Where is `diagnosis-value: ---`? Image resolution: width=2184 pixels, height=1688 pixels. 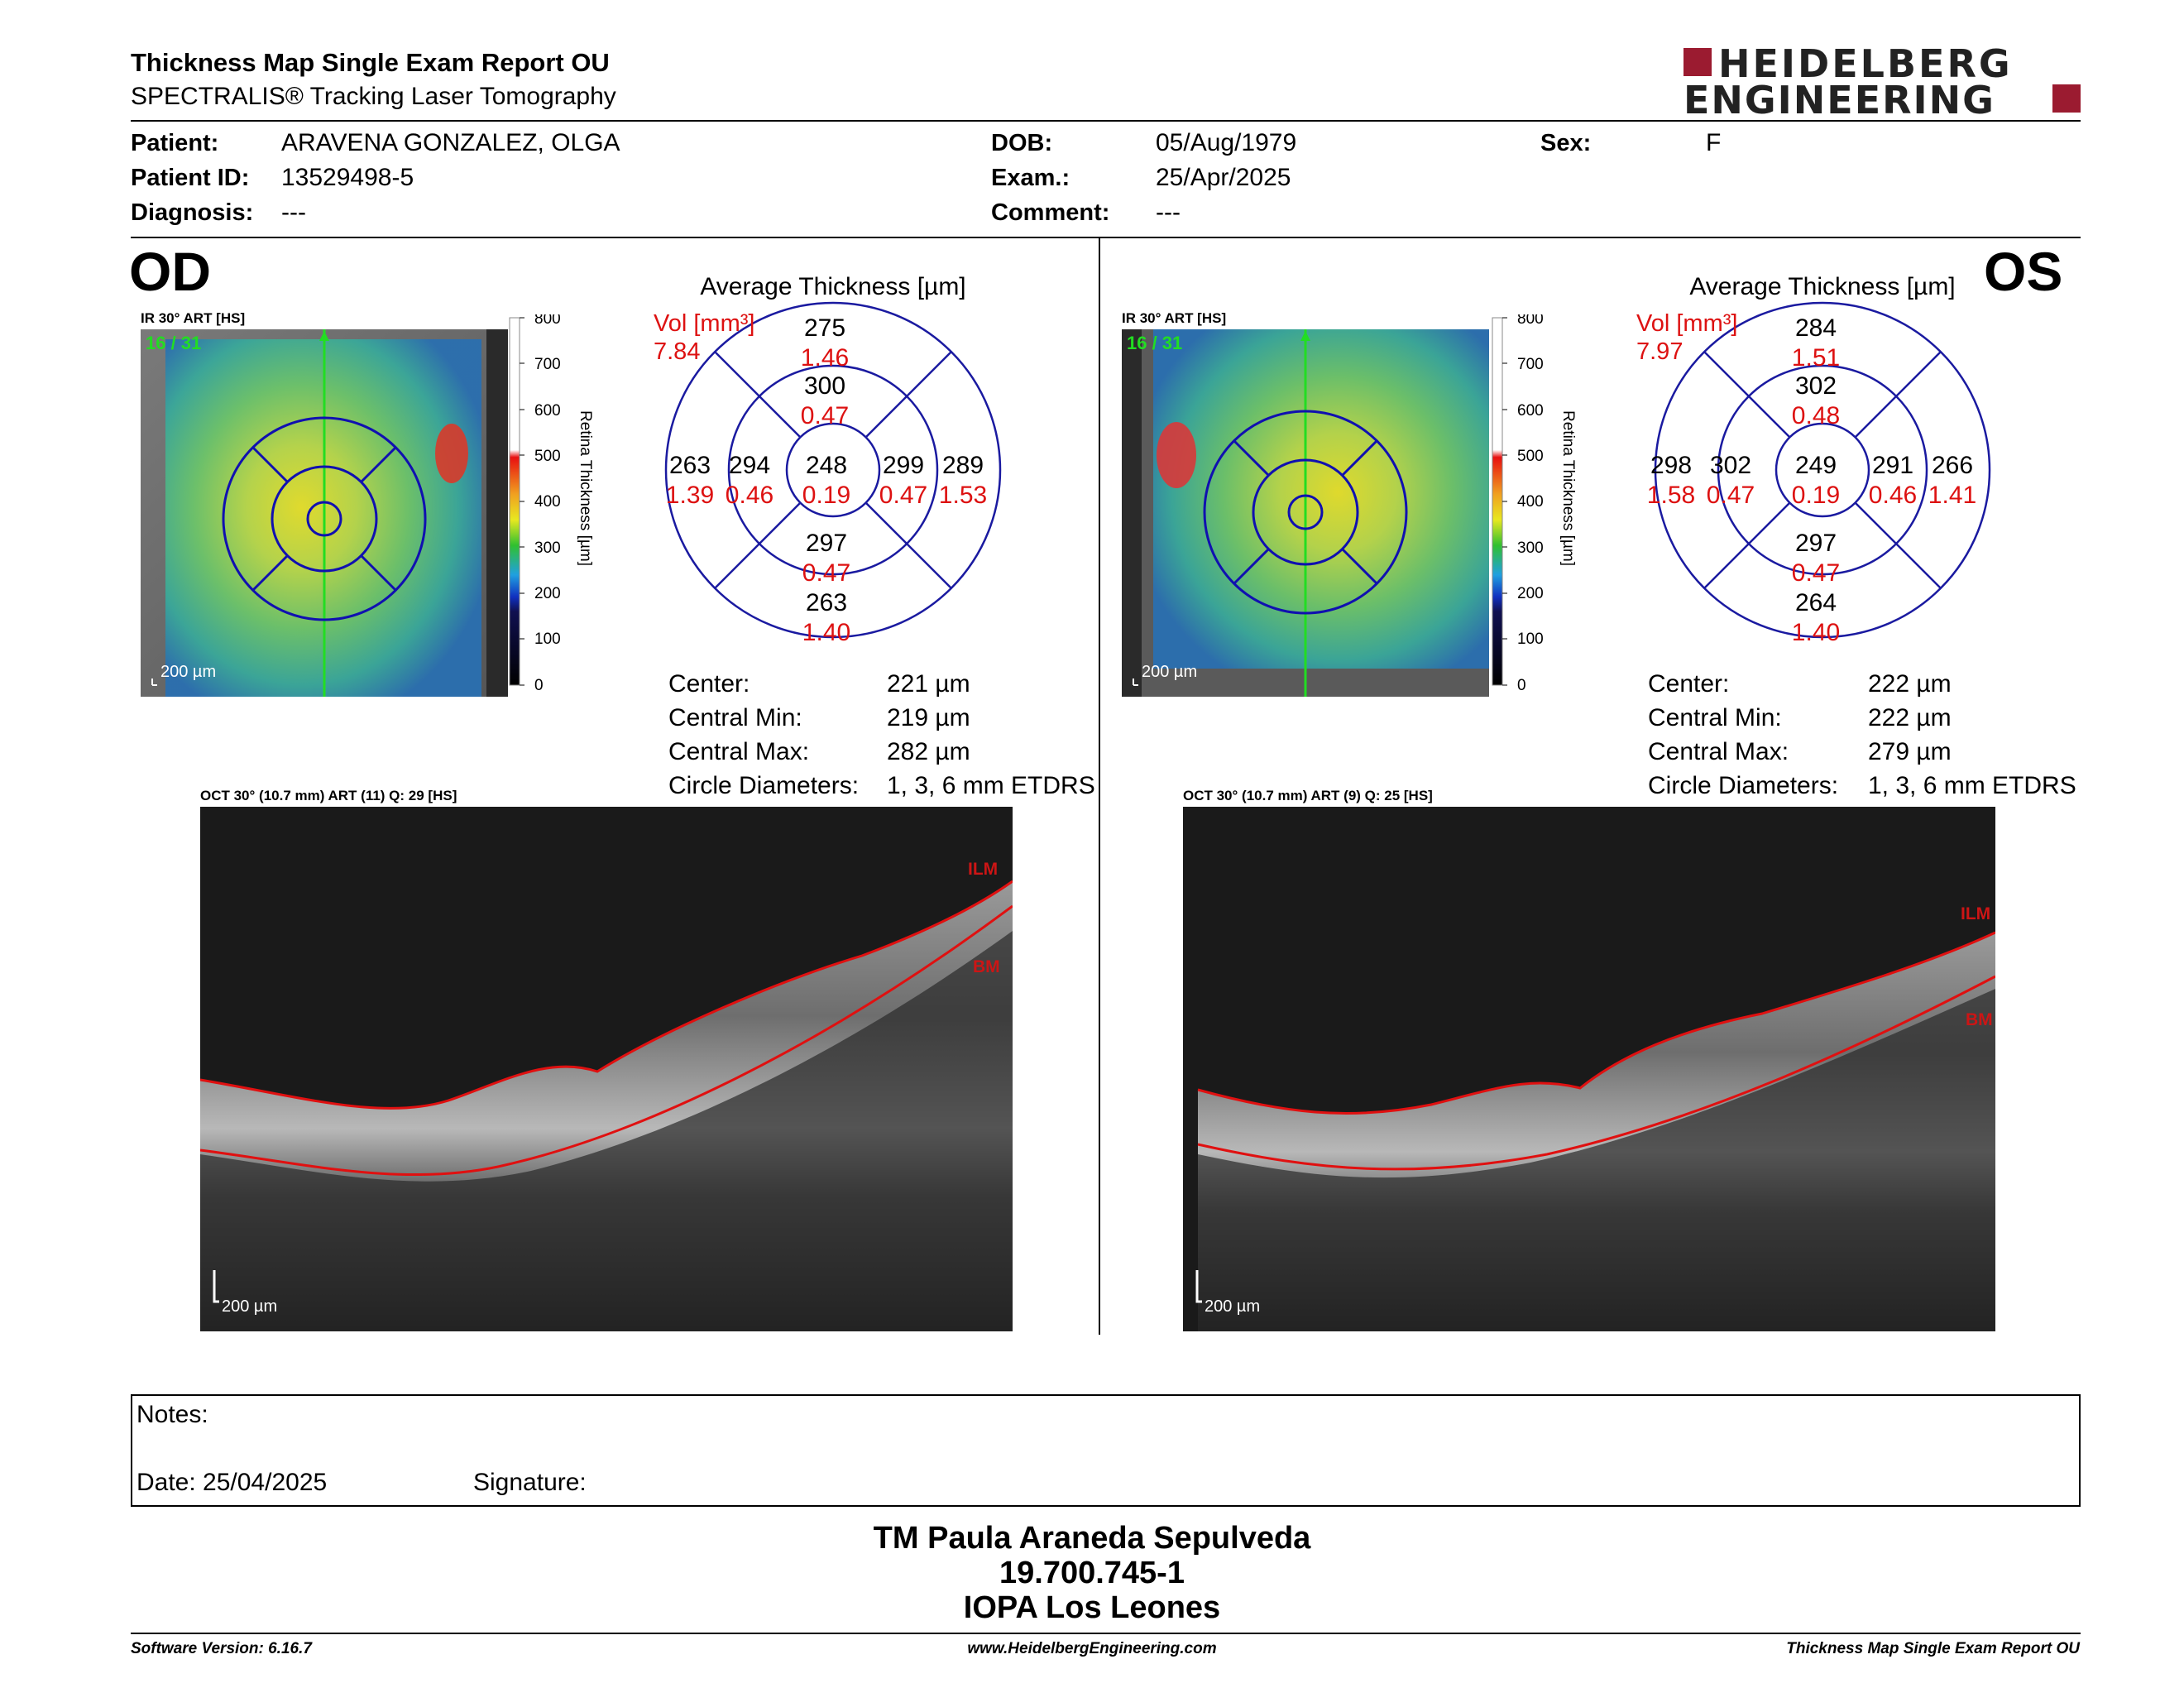 diagnosis-value: --- is located at coordinates (293, 212).